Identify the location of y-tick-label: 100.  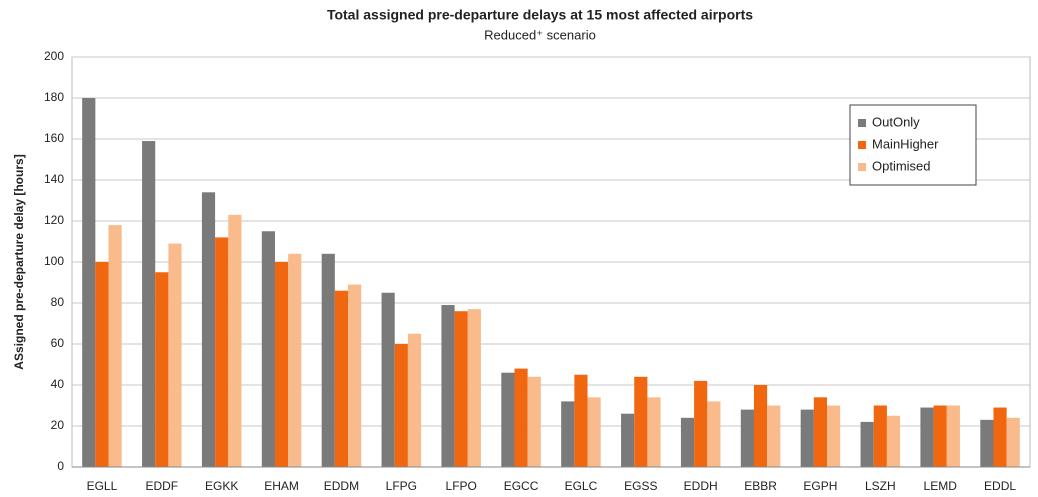
(54, 261).